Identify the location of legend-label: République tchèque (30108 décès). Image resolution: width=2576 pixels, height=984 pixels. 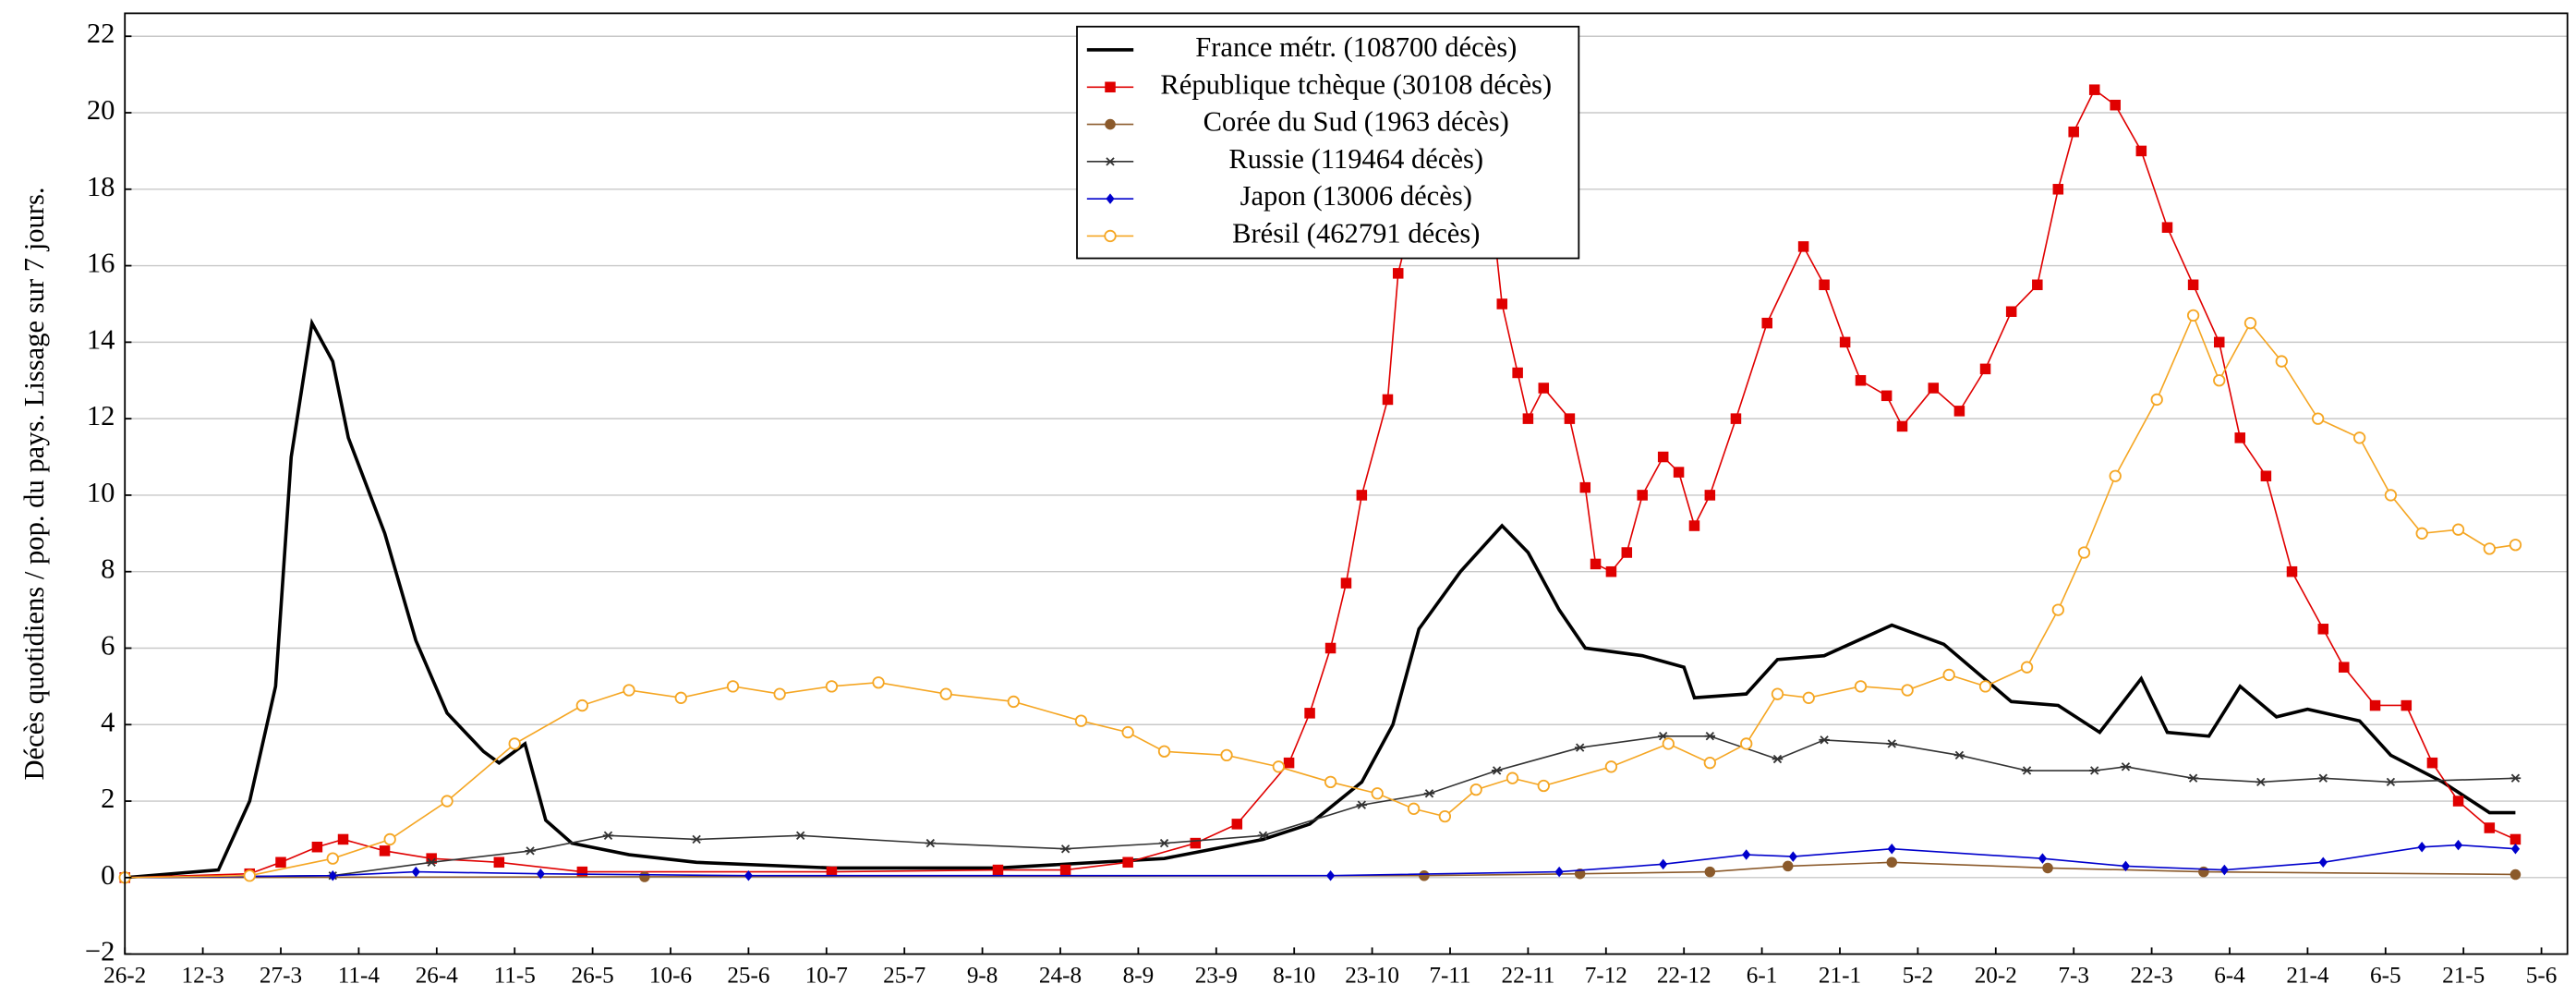
(1356, 84).